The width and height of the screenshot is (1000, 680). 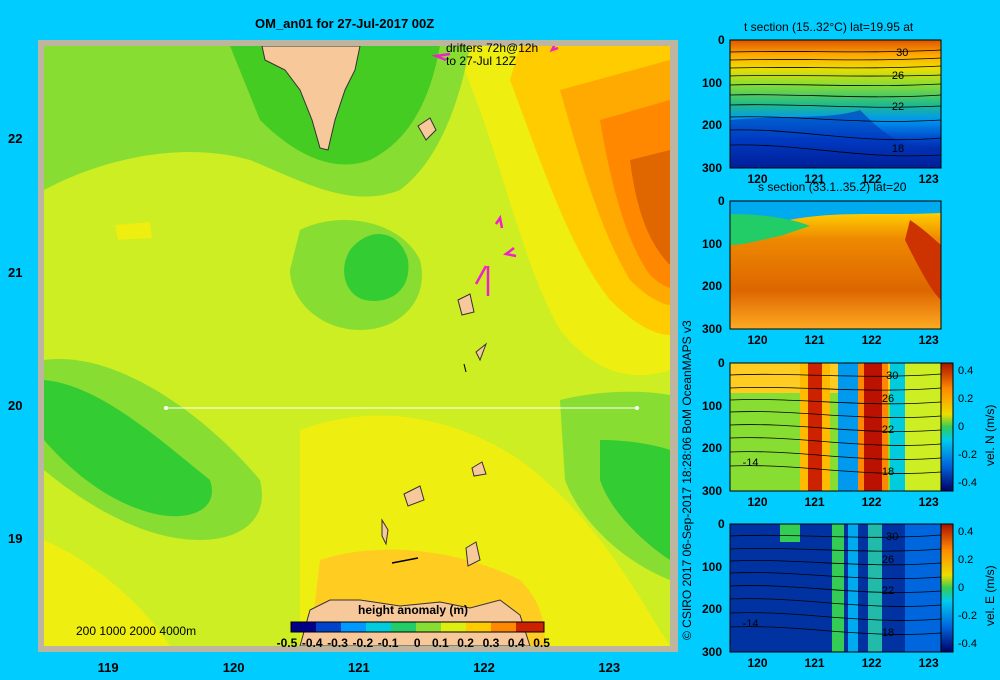 What do you see at coordinates (835, 104) in the screenshot?
I see `panel-temperature` at bounding box center [835, 104].